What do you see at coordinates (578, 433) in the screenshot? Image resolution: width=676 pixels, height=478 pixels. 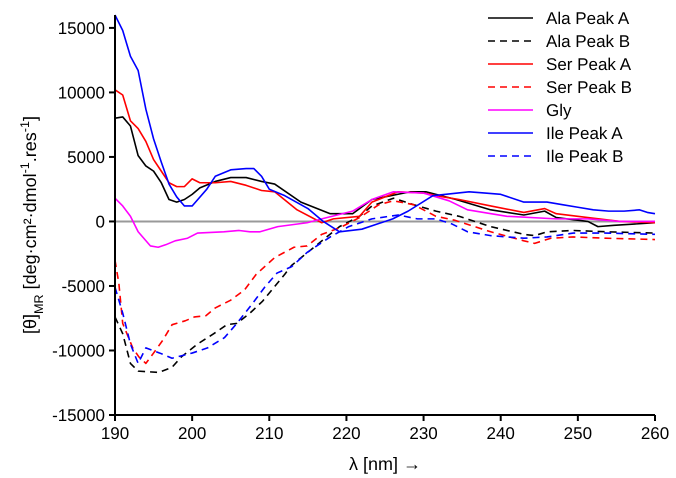 I see `x-tick-label: 250` at bounding box center [578, 433].